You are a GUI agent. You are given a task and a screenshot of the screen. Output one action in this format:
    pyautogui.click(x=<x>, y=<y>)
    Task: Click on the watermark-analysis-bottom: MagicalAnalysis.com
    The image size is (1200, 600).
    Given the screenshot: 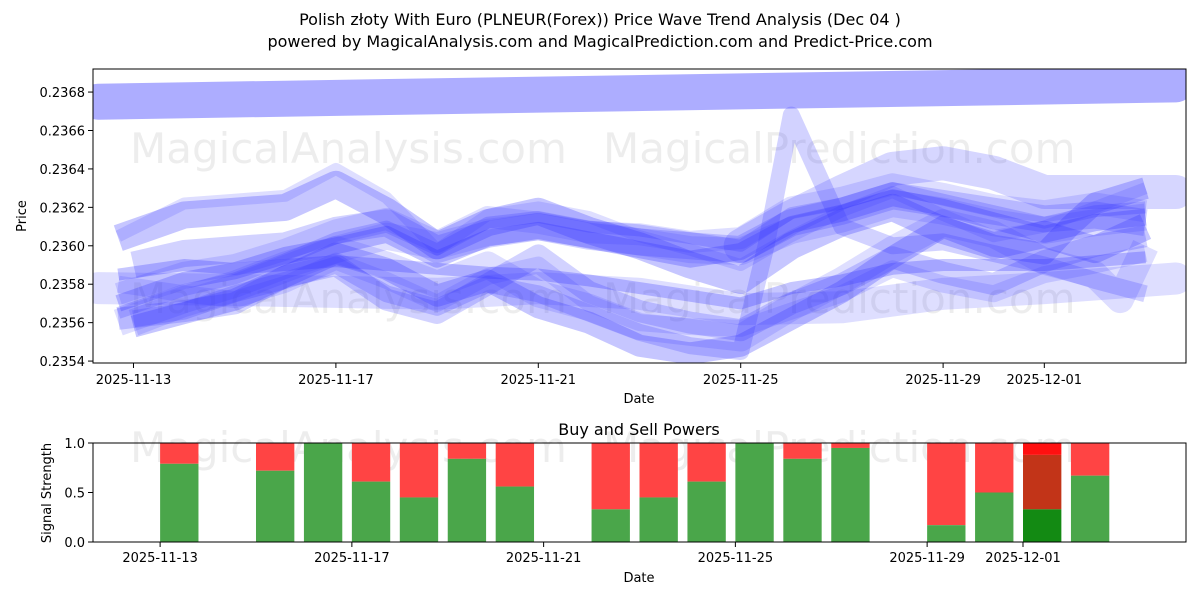 What is the action you would take?
    pyautogui.click(x=348, y=447)
    